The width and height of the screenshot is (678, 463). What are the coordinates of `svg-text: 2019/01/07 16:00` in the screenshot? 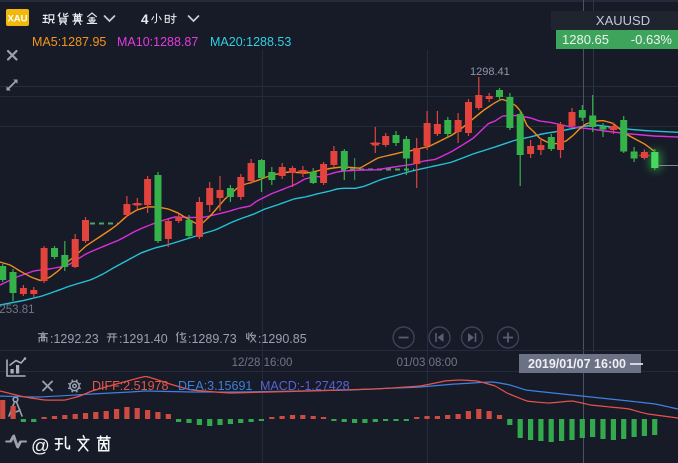 It's located at (577, 364).